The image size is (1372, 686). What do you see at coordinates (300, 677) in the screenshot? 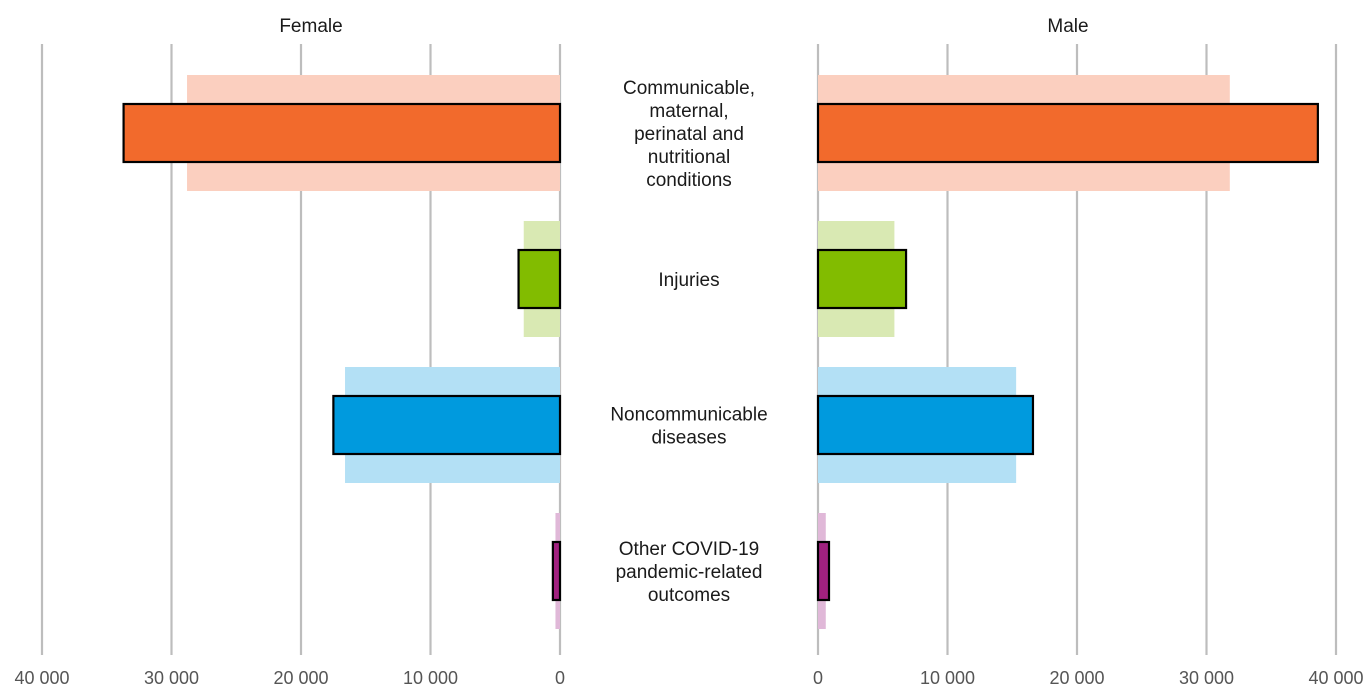
I see `female-tick-label: 20 000` at bounding box center [300, 677].